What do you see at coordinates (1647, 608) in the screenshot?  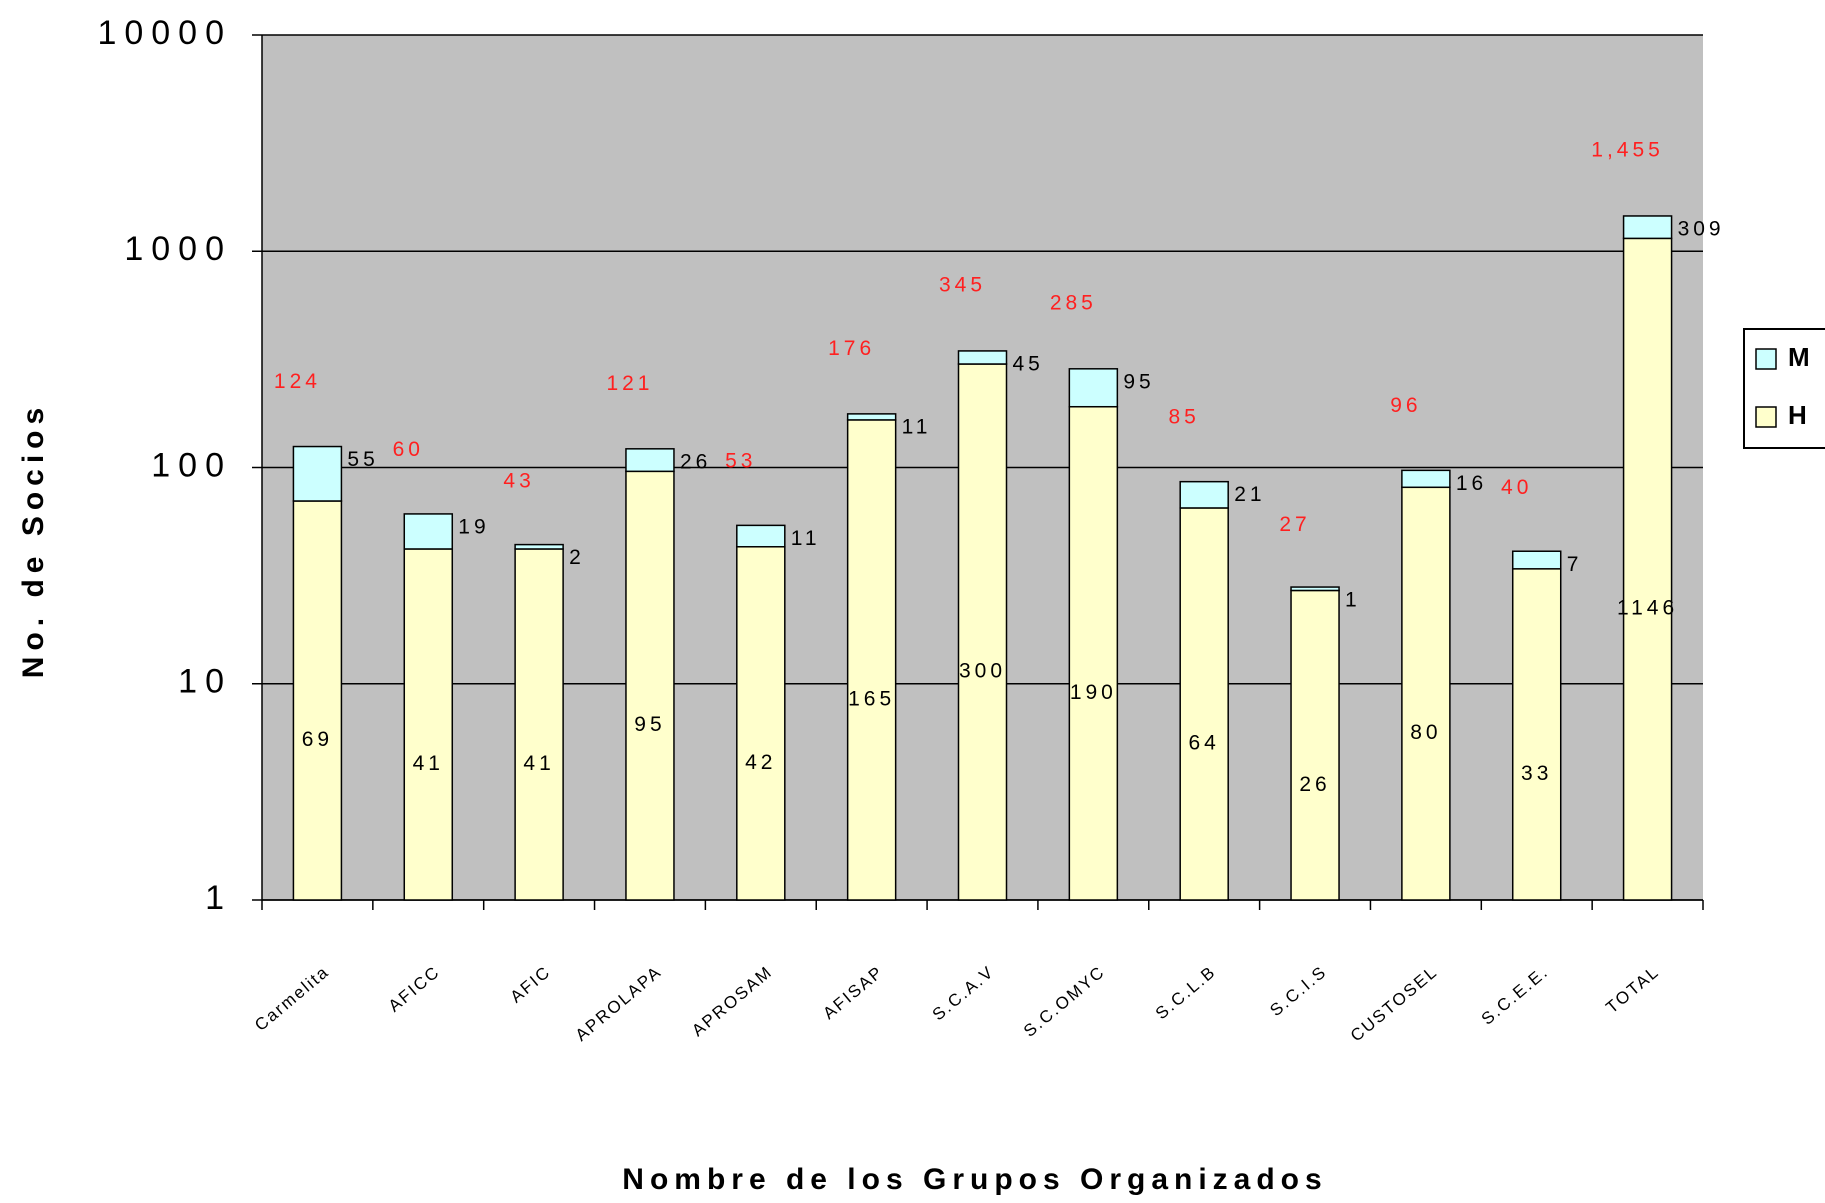 I see `h-value-label: 1146` at bounding box center [1647, 608].